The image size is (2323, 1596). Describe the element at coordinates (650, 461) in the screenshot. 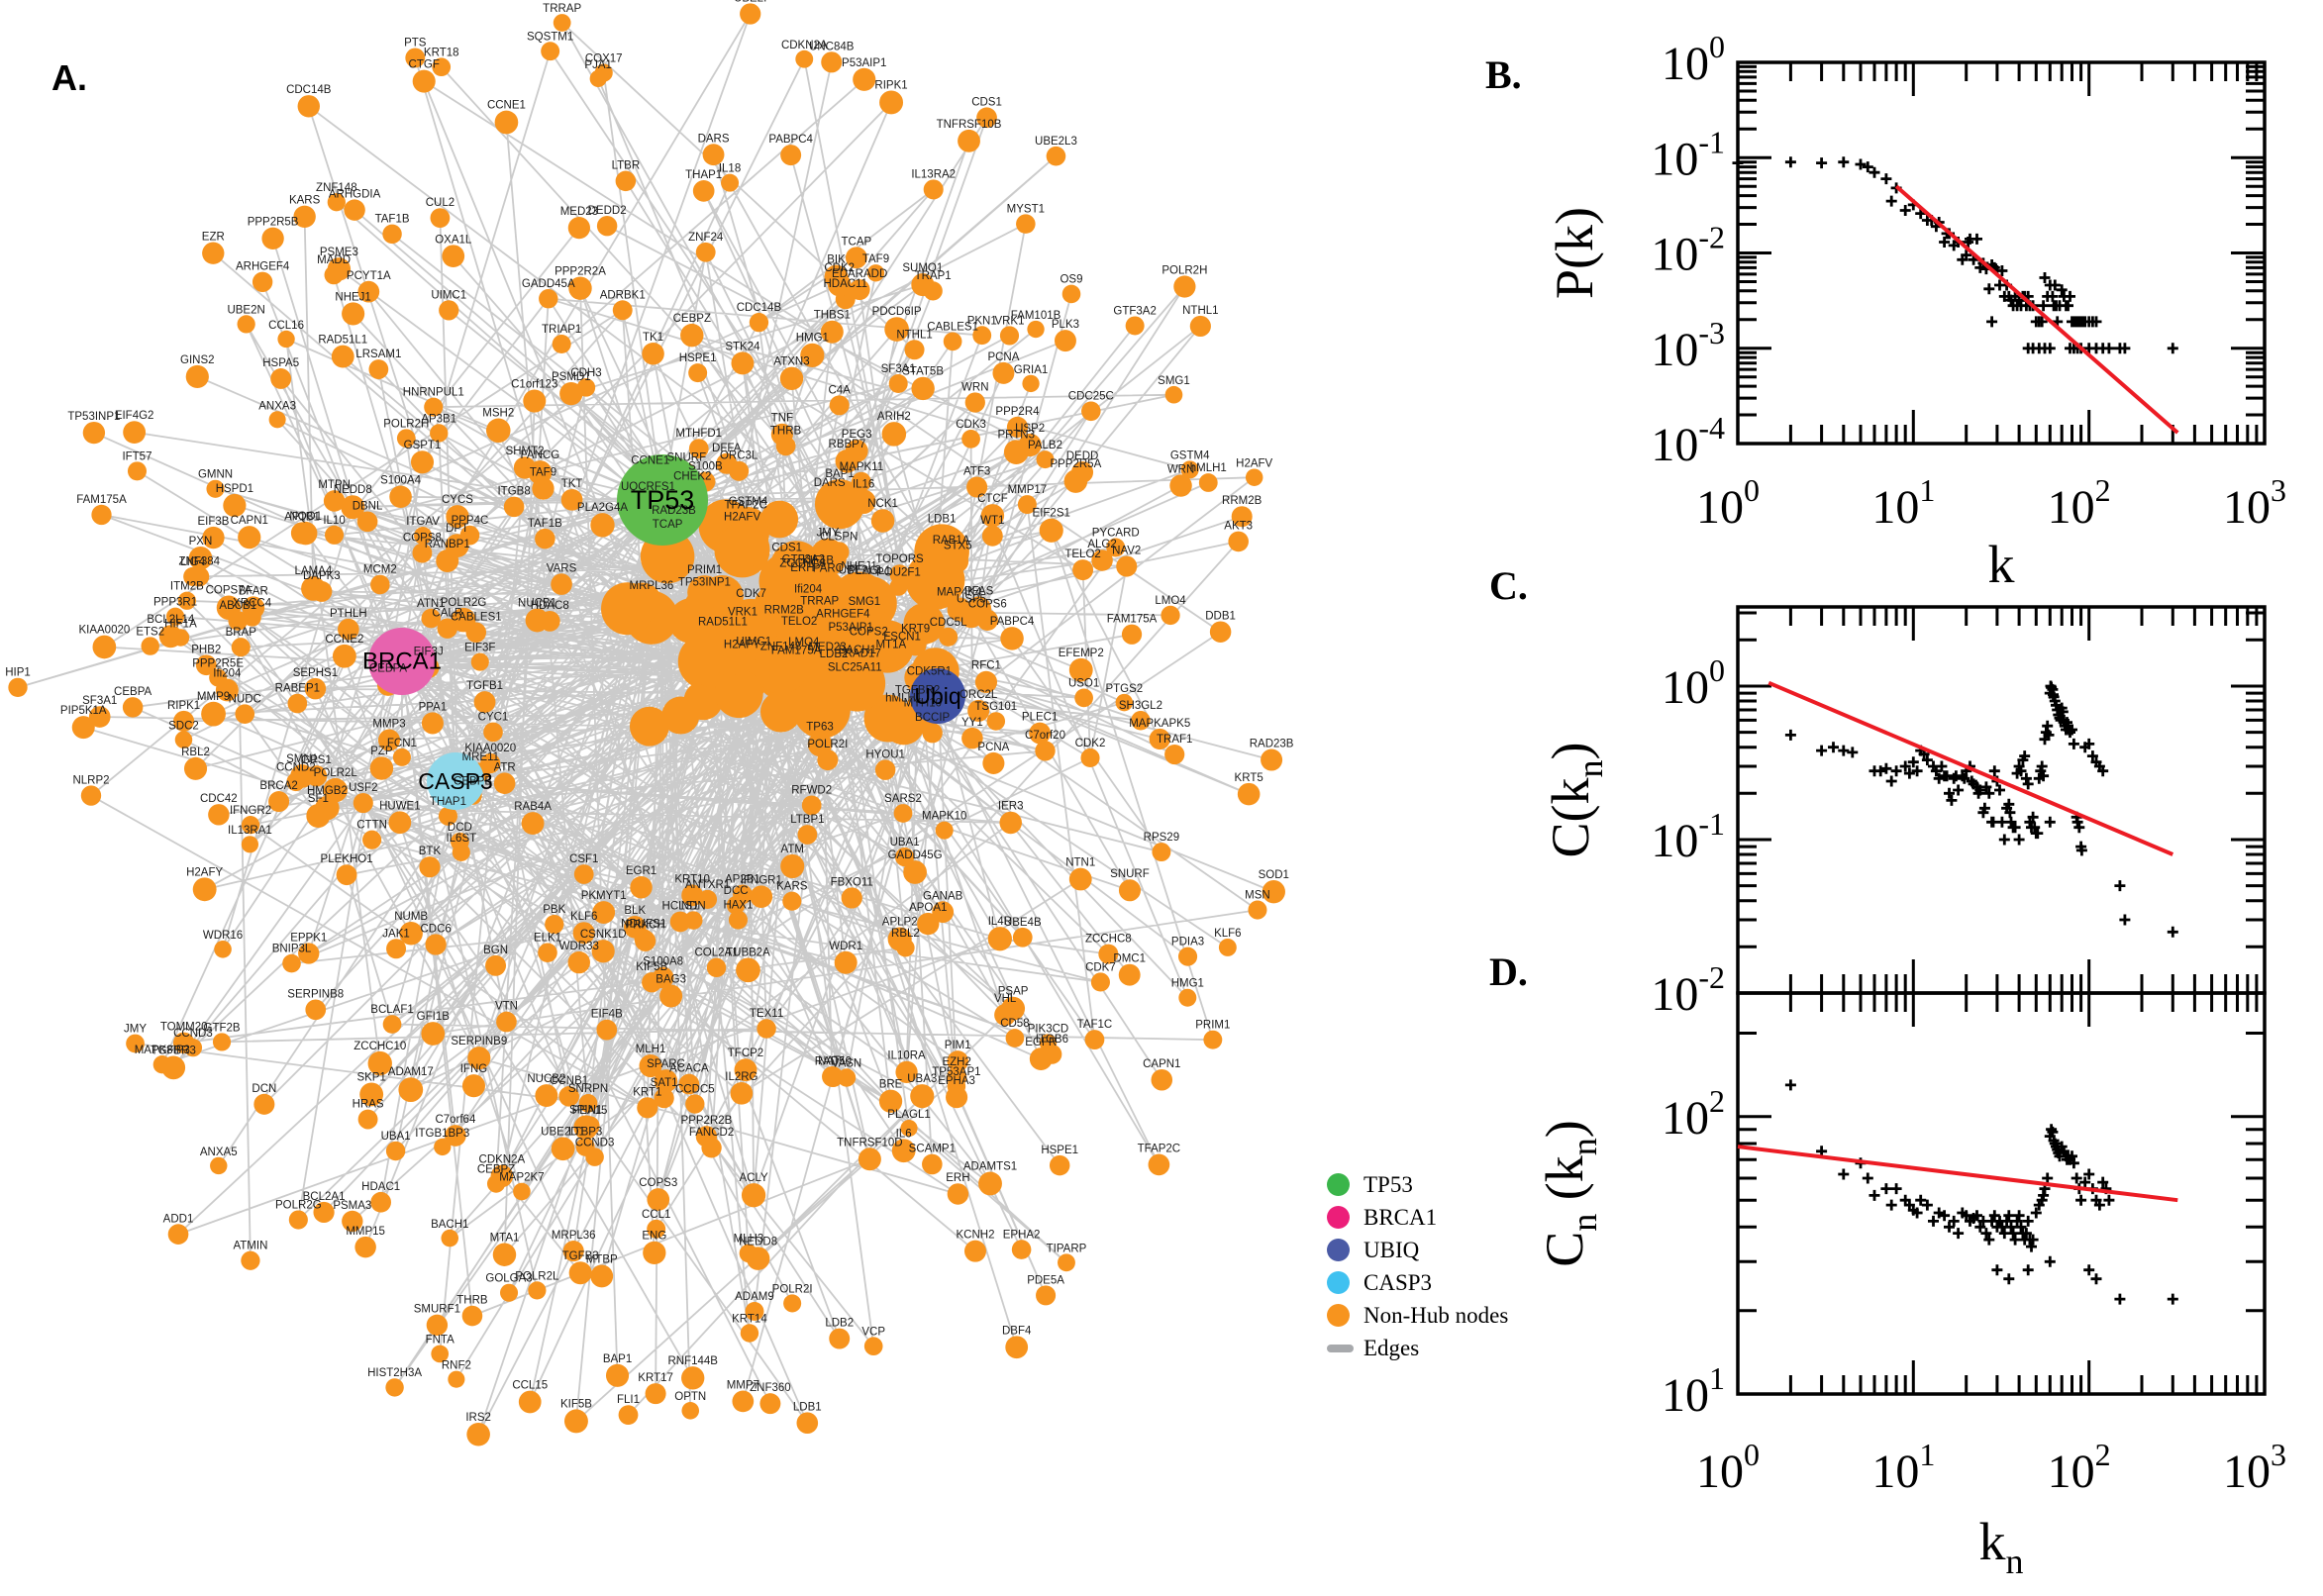

I see `gene-label: CCNE1` at that location.